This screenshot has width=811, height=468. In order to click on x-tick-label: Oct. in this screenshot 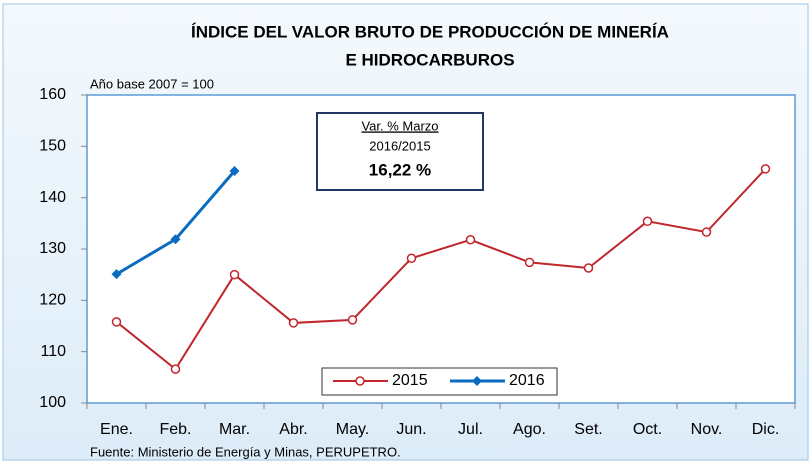, I will do `click(647, 429)`.